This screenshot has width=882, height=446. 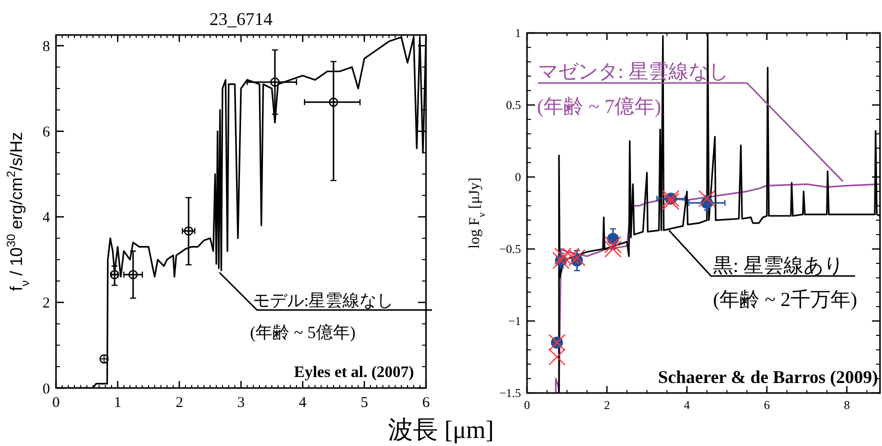 What do you see at coordinates (527, 405) in the screenshot?
I see `x-tick-label: 0` at bounding box center [527, 405].